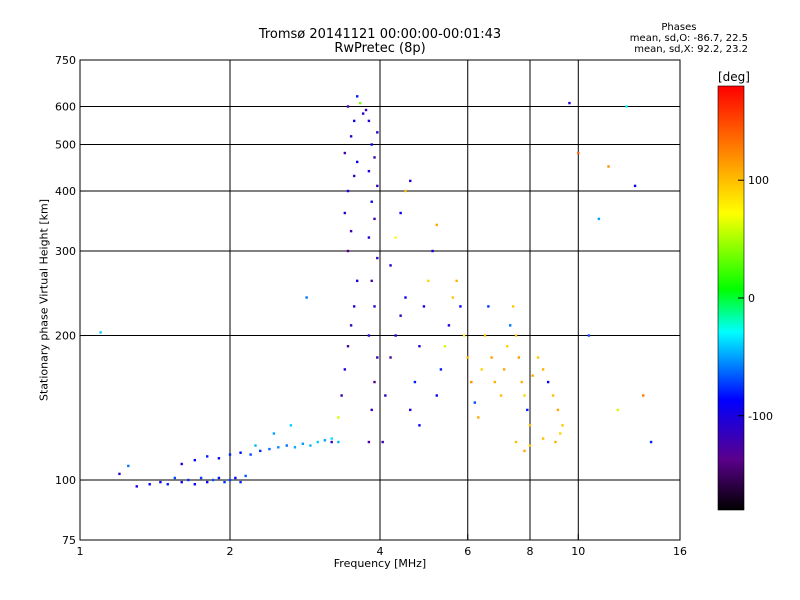  I want to click on chart-title: Tromsø 20141121 00:00:00-00:01:43, so click(380, 34).